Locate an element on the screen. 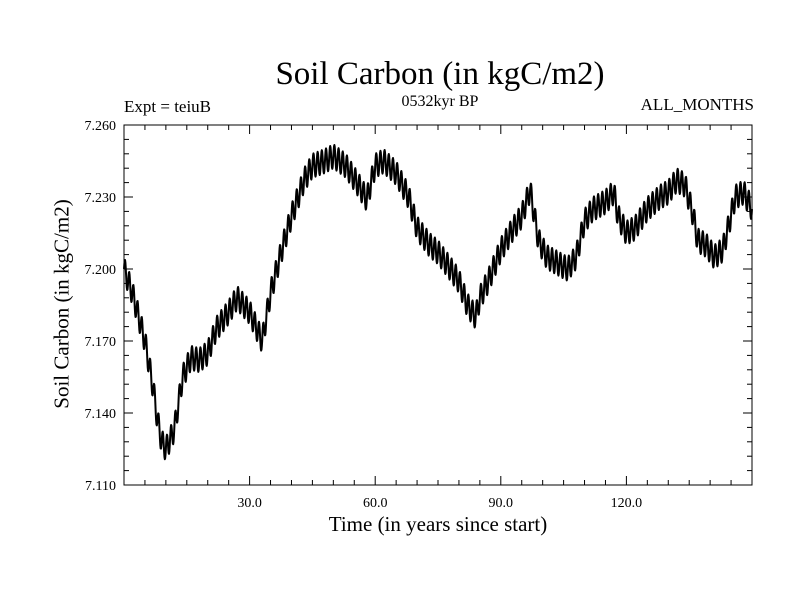 The height and width of the screenshot is (600, 800). x-tick-label: 90.0 is located at coordinates (501, 503).